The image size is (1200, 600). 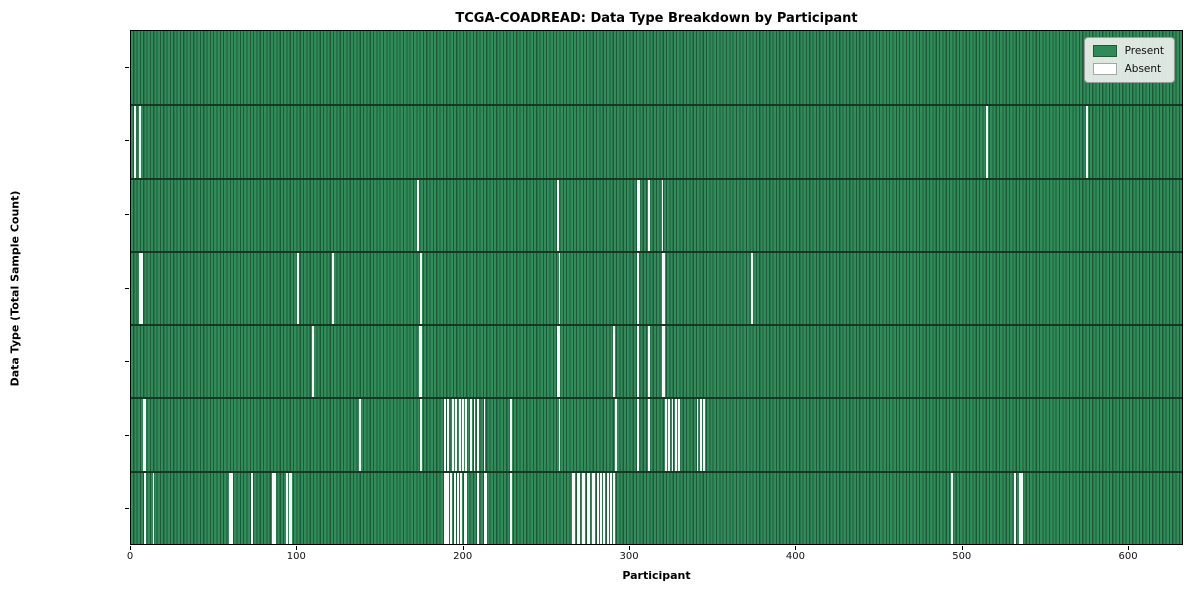 I want to click on x-tick-label-100: 100, so click(x=296, y=556).